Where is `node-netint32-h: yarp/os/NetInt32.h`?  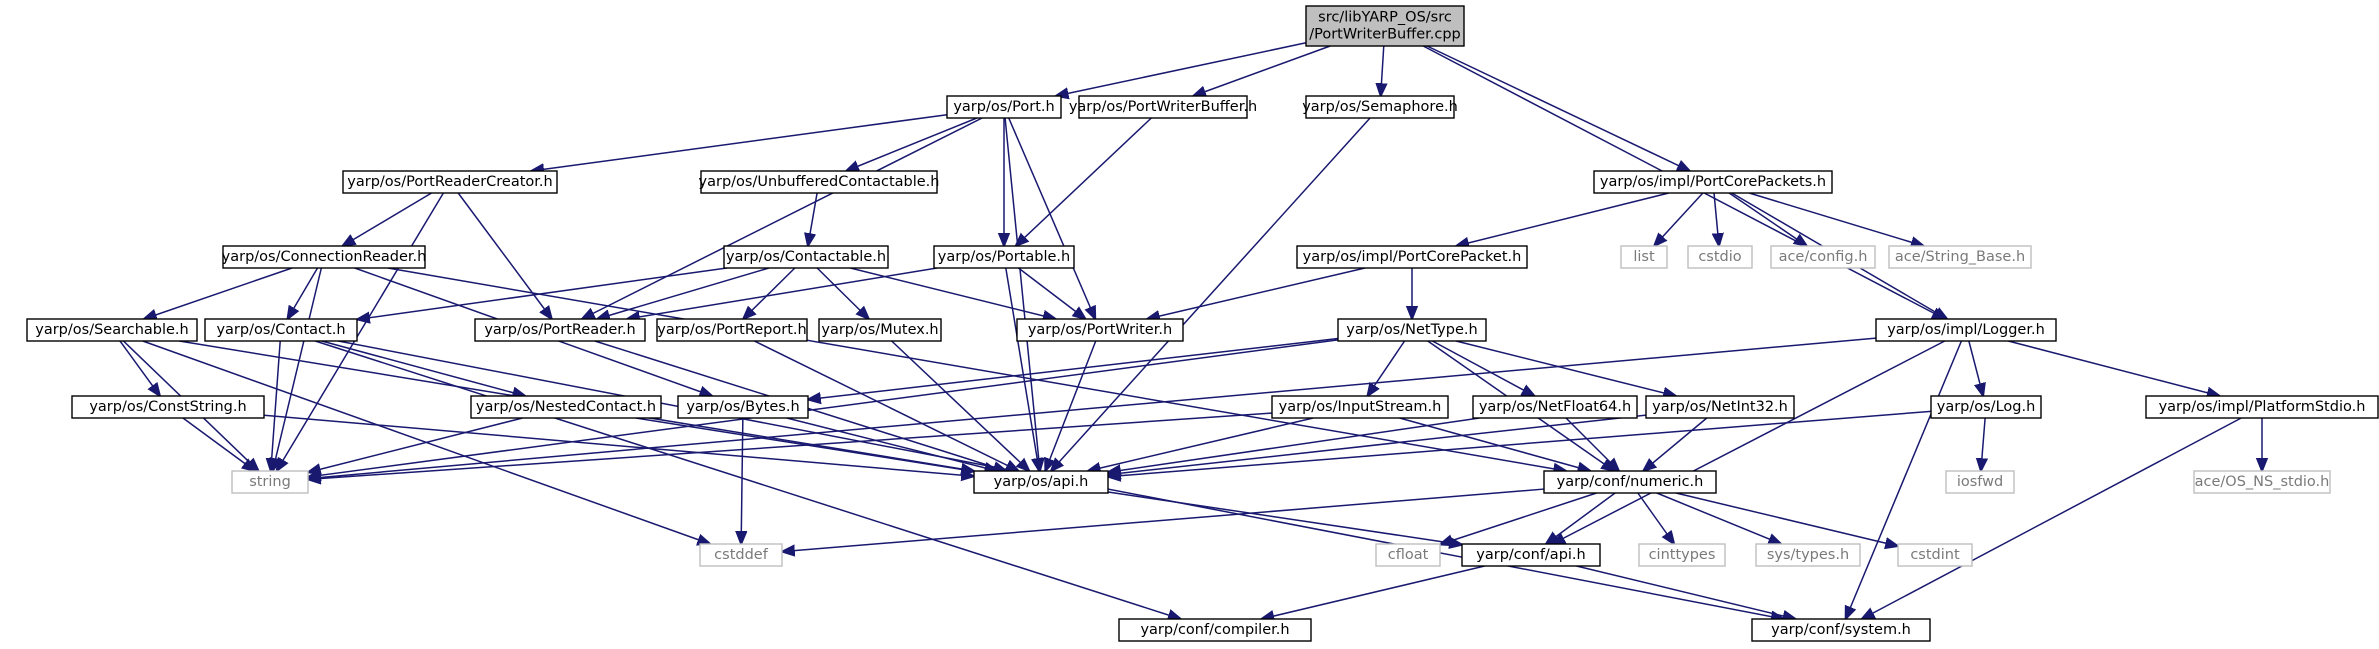 node-netint32-h: yarp/os/NetInt32.h is located at coordinates (1720, 407).